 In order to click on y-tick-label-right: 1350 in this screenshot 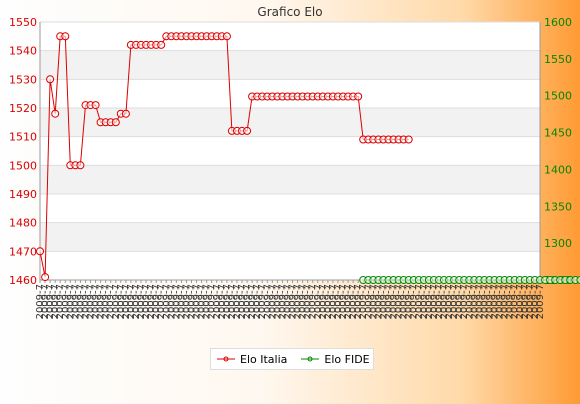, I will do `click(558, 206)`.